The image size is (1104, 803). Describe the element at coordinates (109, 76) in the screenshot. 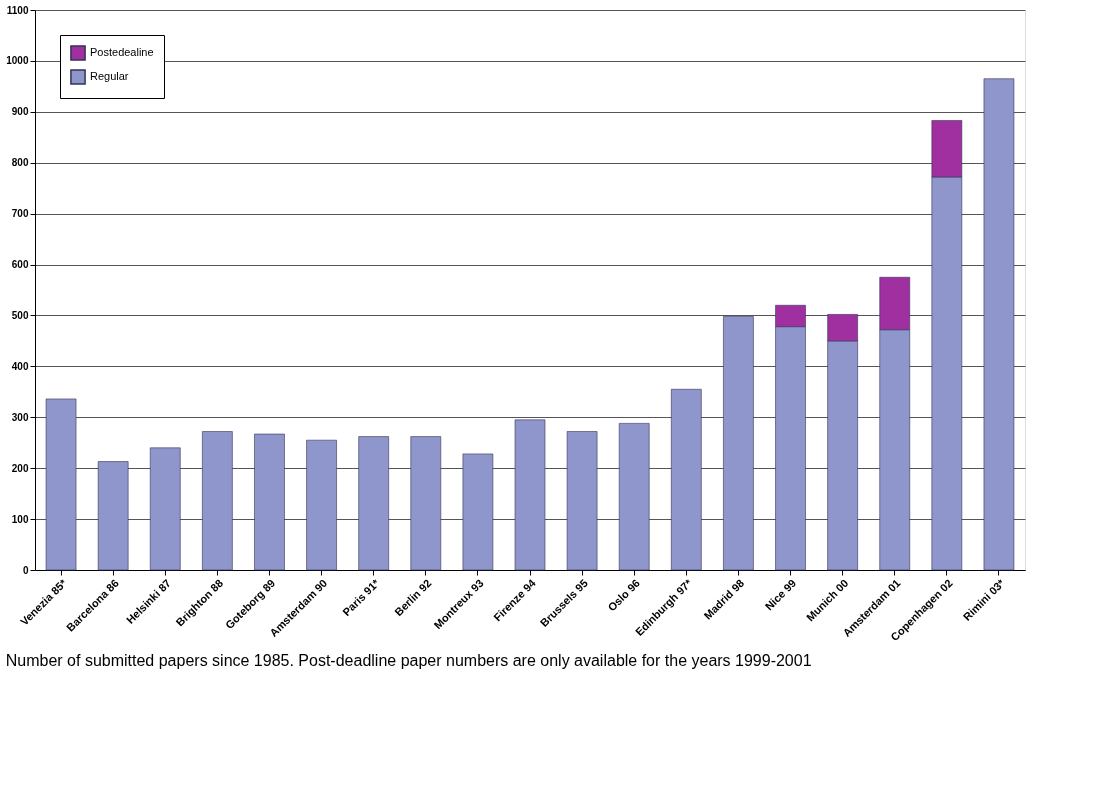

I see `legend-label: Regular` at that location.